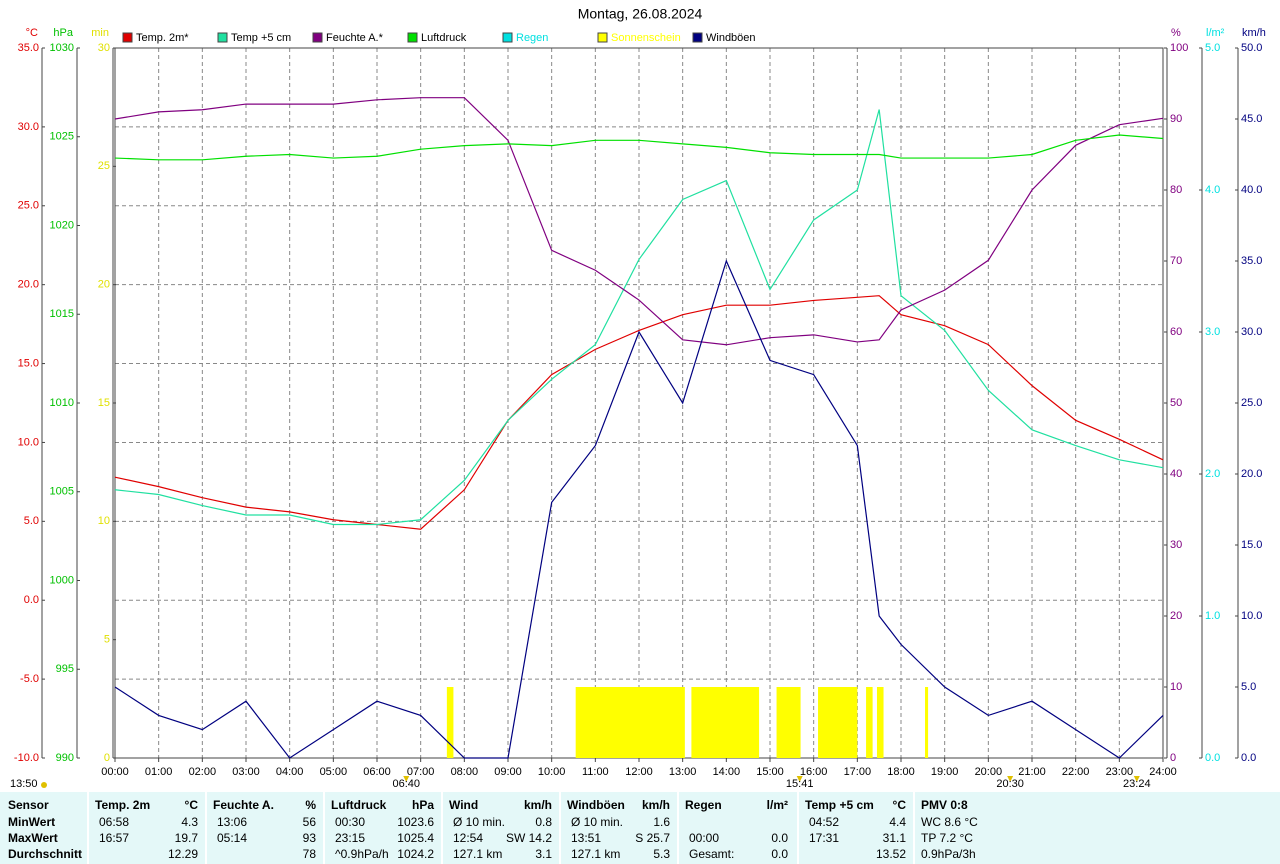 Image resolution: width=1280 pixels, height=864 pixels. I want to click on header-cell: Temp +5 cm, so click(839, 805).